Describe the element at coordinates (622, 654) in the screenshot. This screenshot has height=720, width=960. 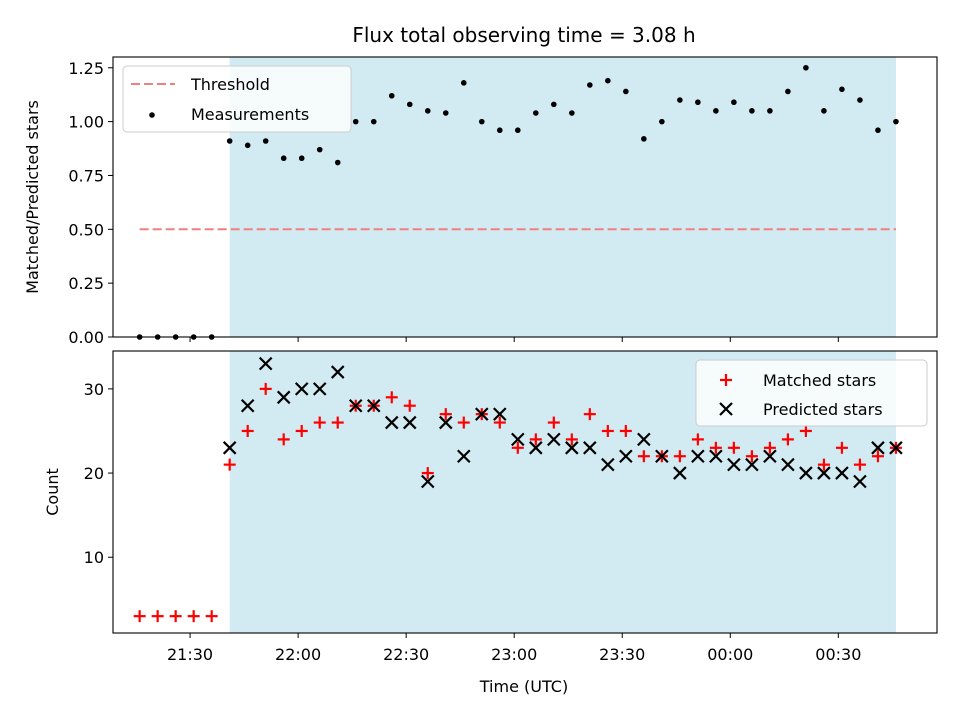
I see `x-tick-label: 23:30` at that location.